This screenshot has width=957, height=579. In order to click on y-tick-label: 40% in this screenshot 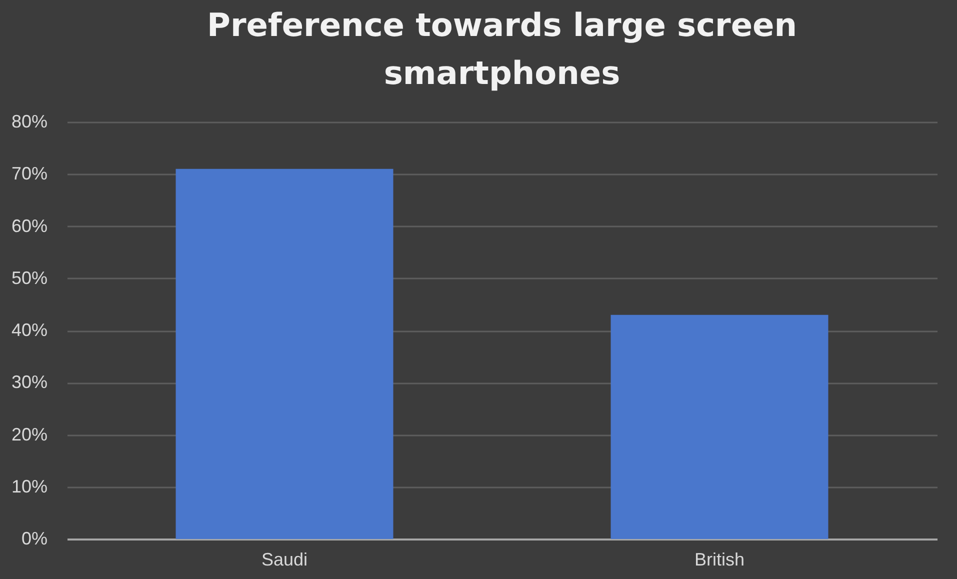, I will do `click(29, 330)`.